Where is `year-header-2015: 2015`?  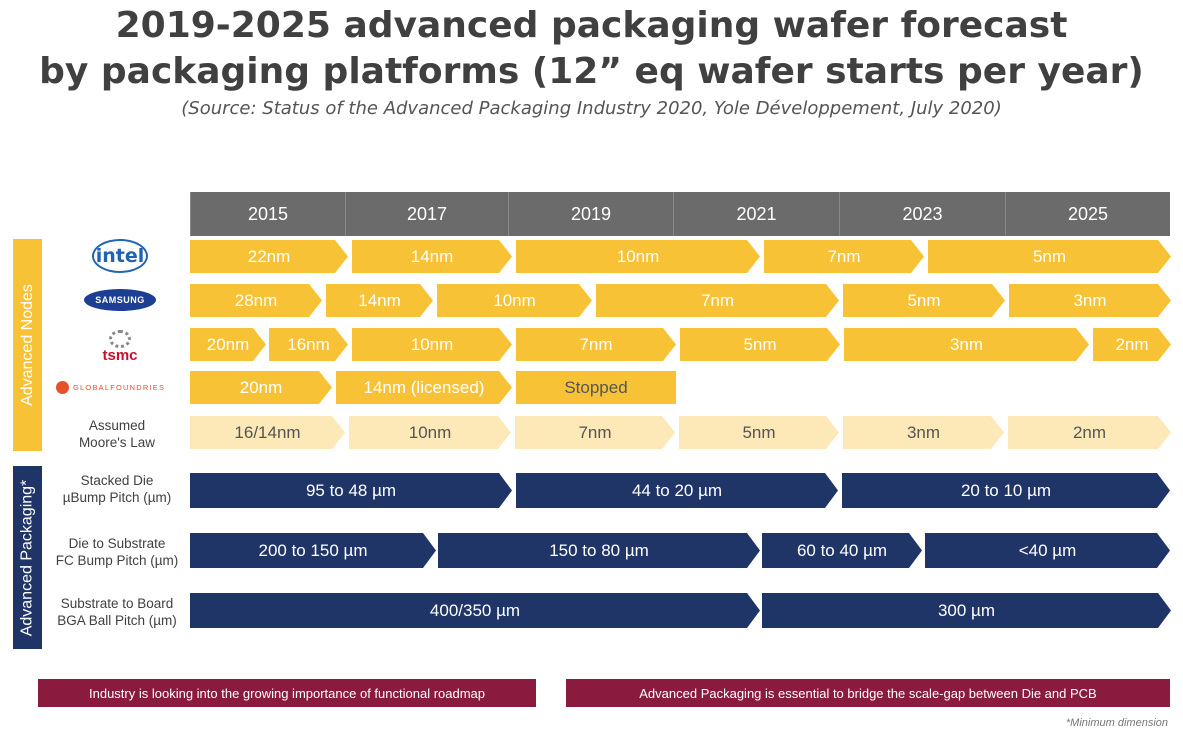
year-header-2015: 2015 is located at coordinates (267, 214).